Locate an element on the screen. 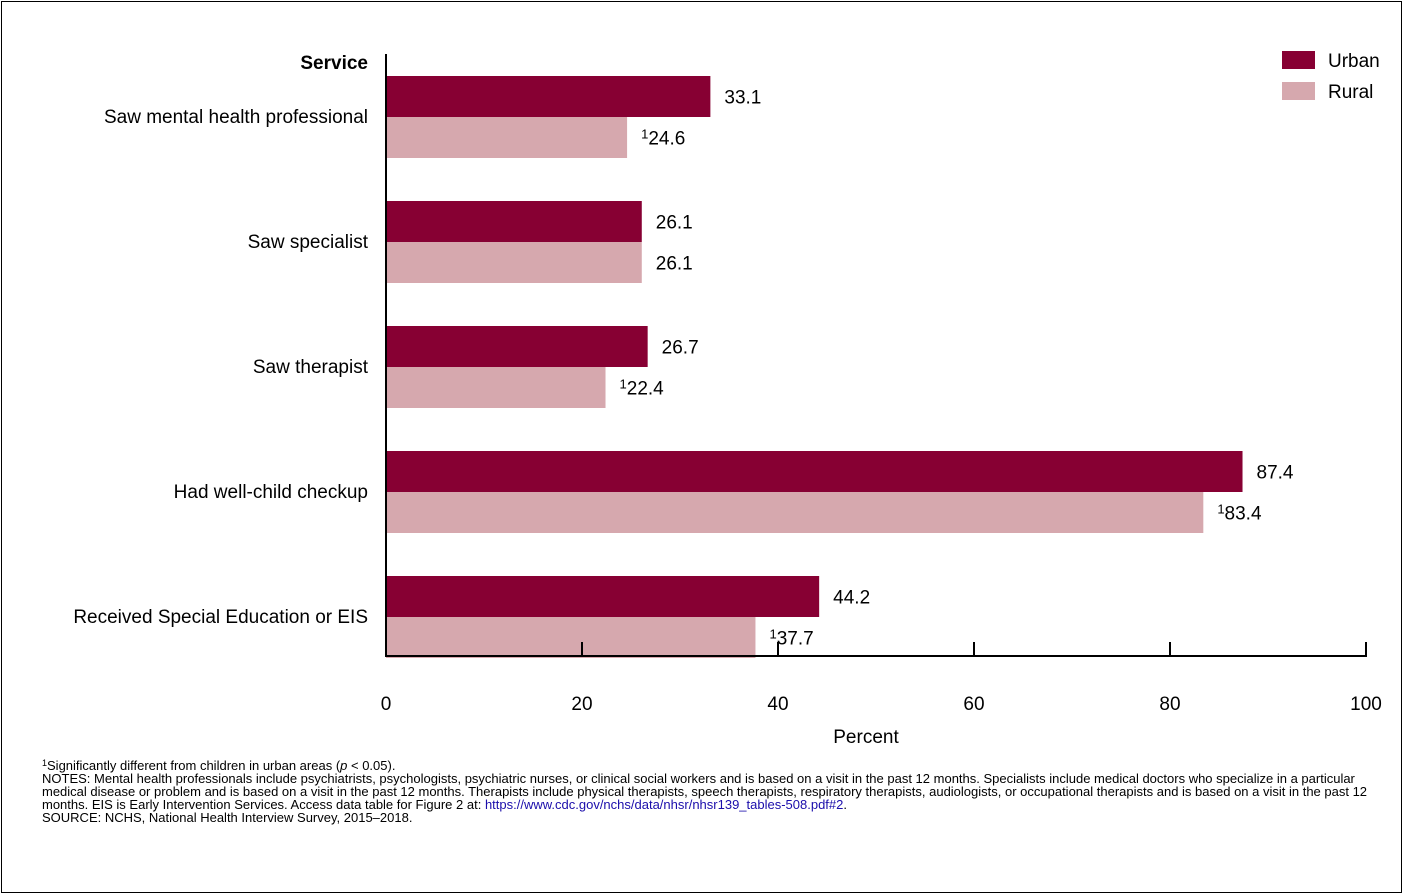 This screenshot has width=1403, height=894. x-tick-label: 20 is located at coordinates (581, 704).